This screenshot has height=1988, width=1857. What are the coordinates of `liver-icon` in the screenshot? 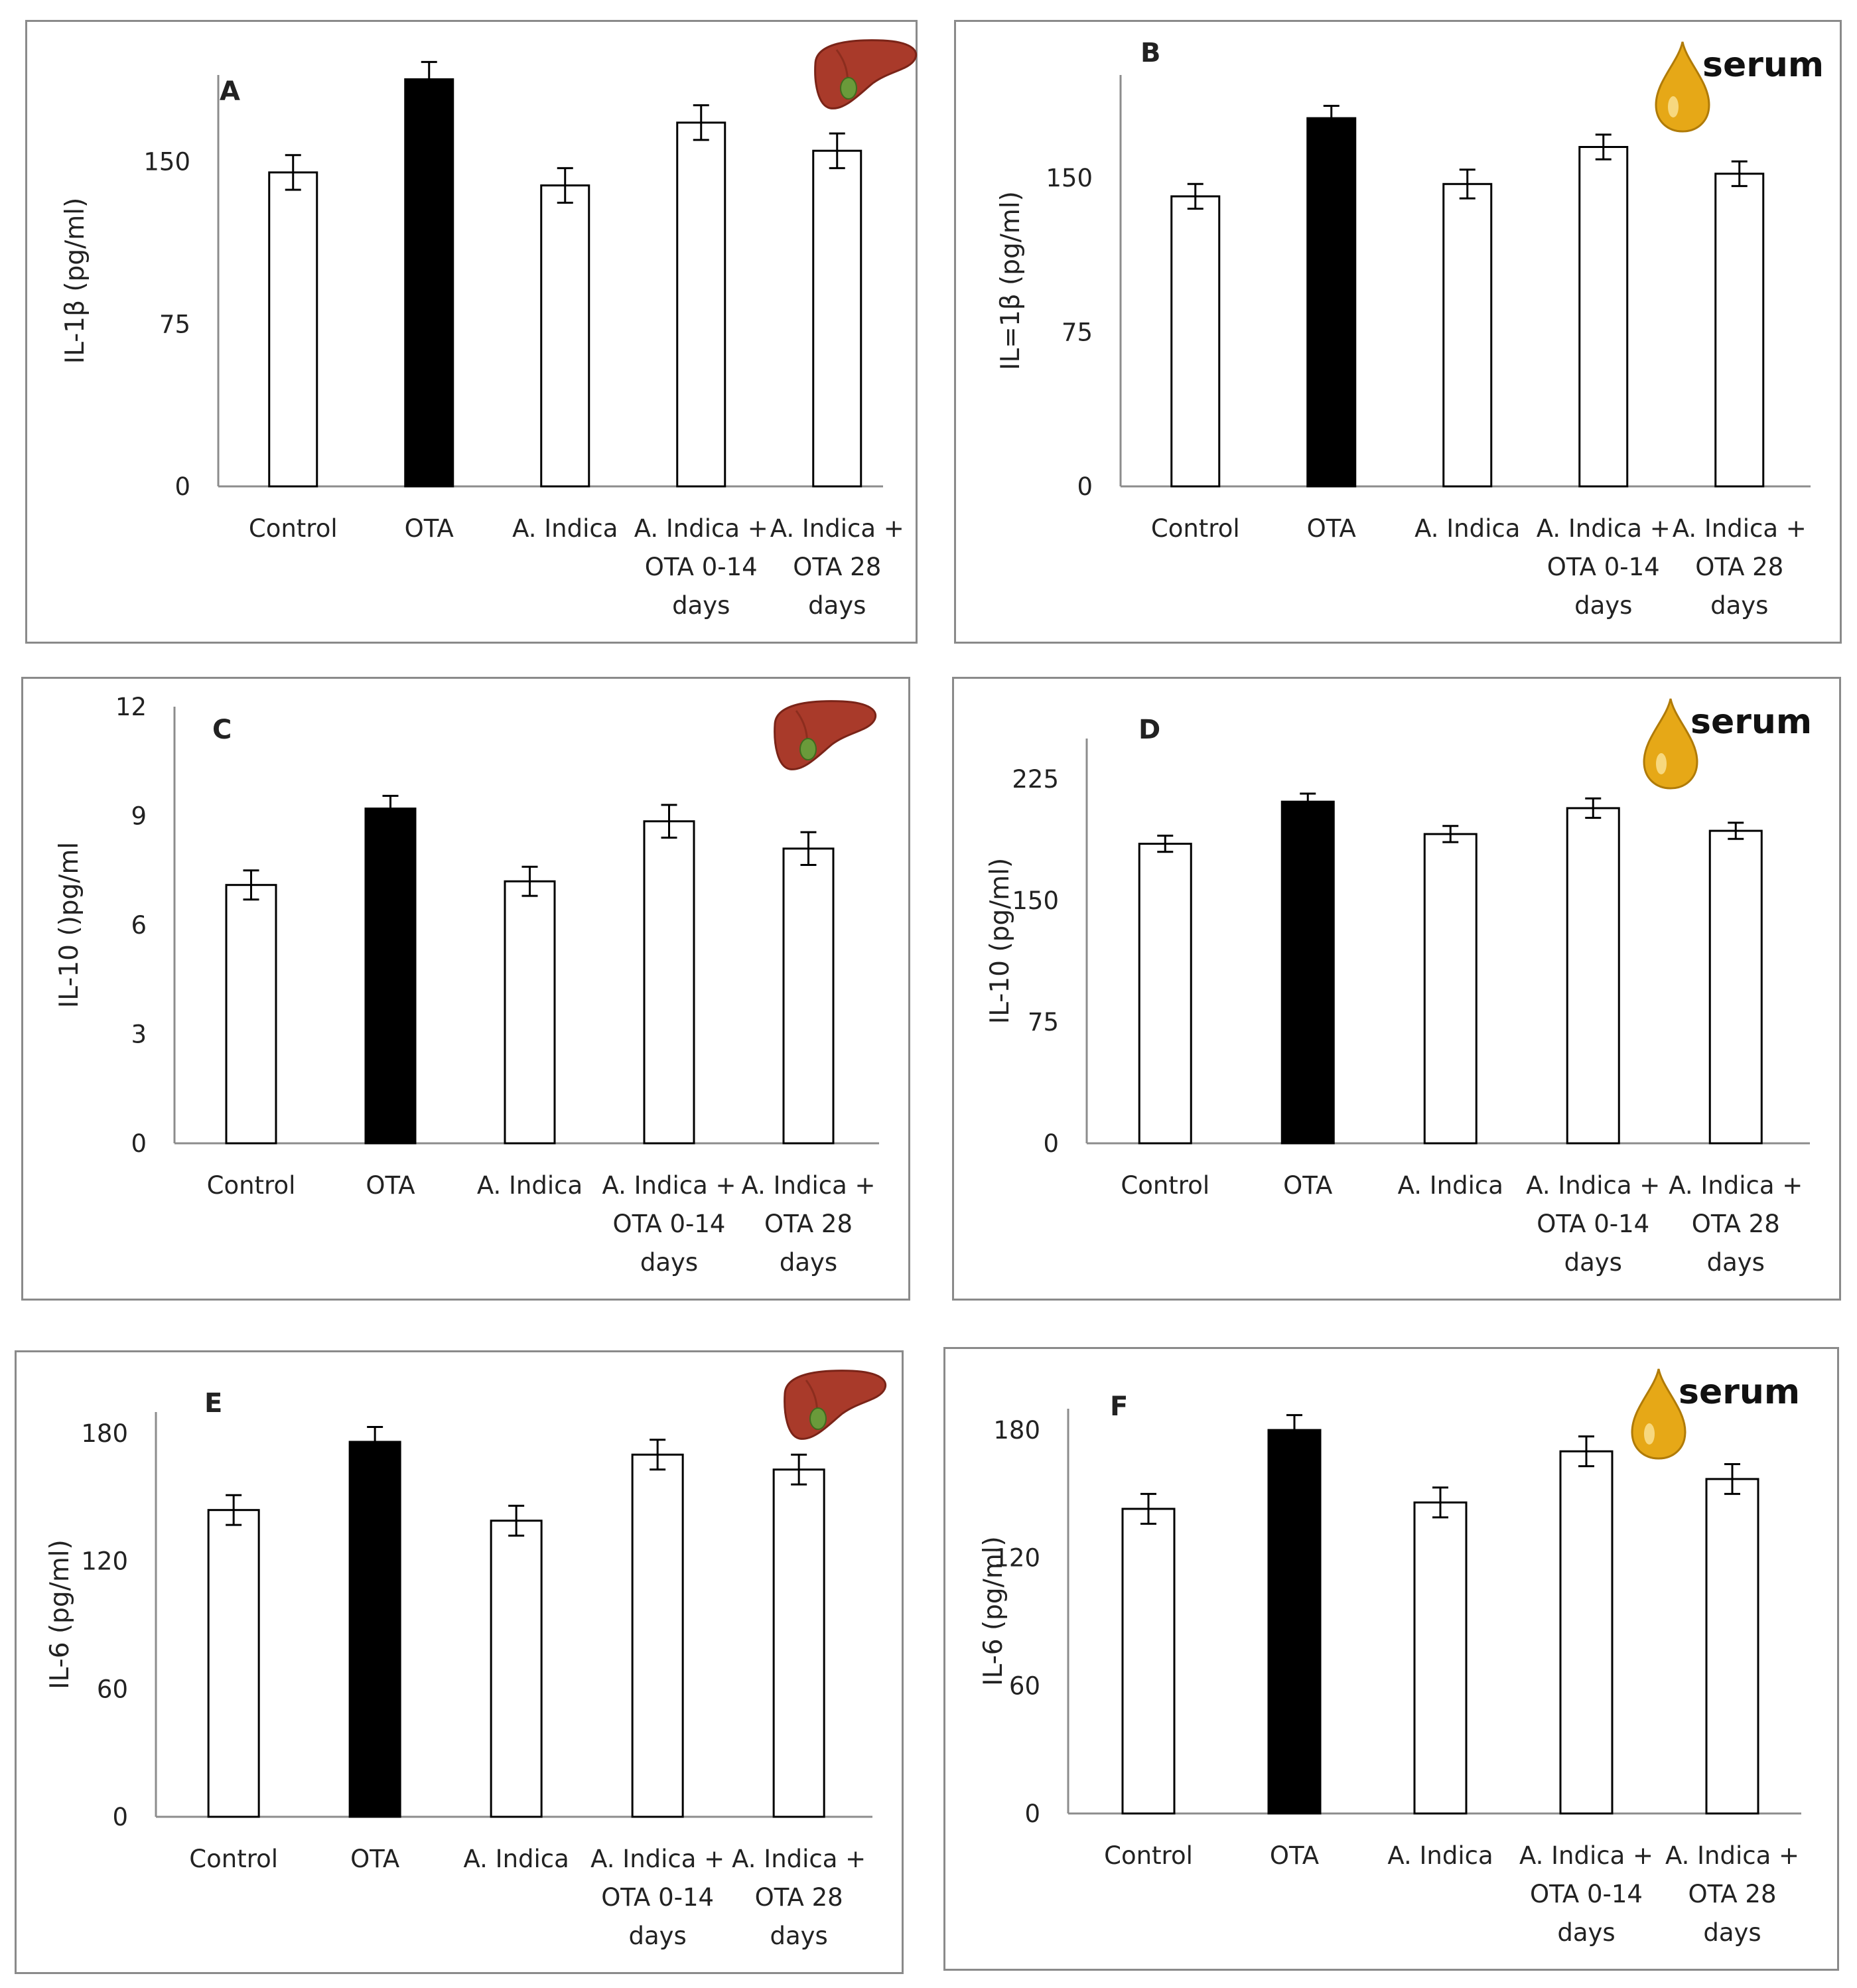 It's located at (826, 735).